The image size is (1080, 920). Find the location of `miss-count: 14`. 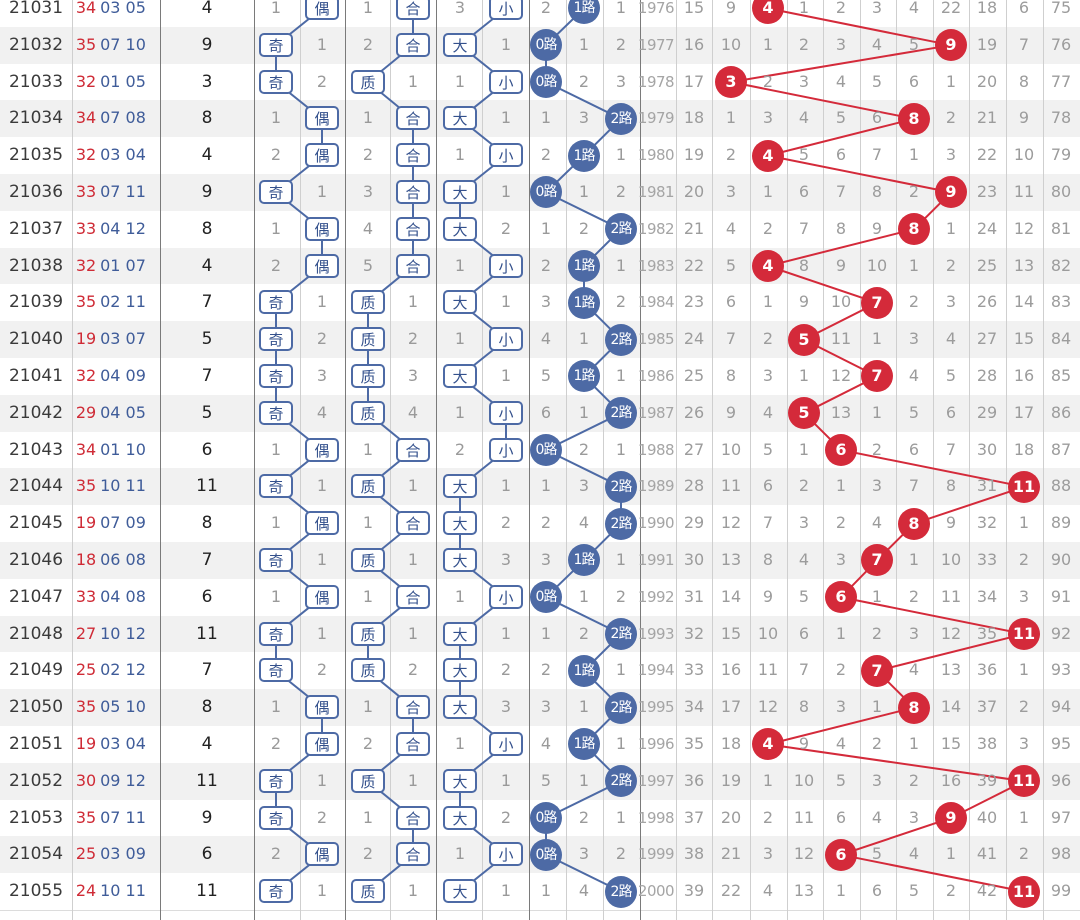

miss-count: 14 is located at coordinates (731, 596).